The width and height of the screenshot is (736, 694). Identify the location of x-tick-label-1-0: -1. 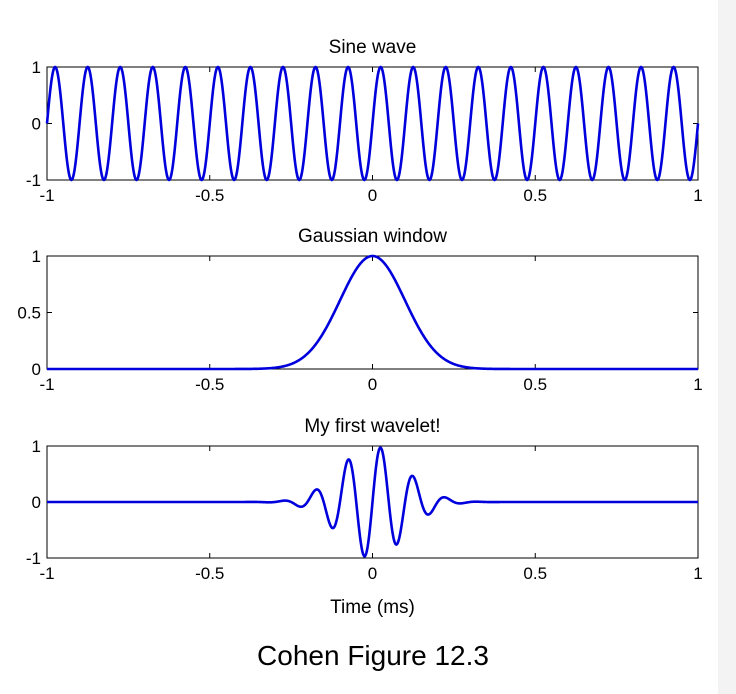
(46, 195).